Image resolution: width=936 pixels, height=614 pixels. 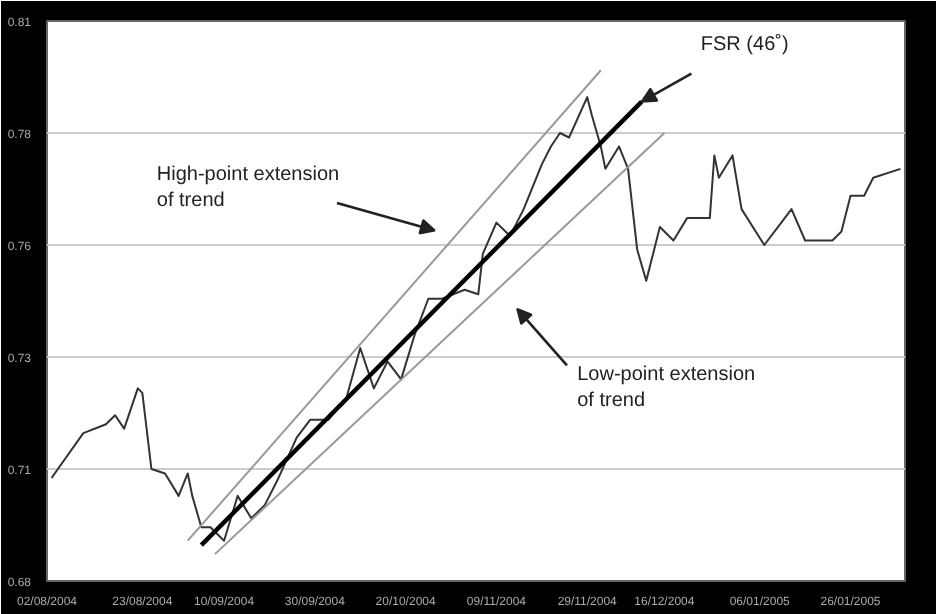 I want to click on annotation: FSR (46˚), so click(x=744, y=43).